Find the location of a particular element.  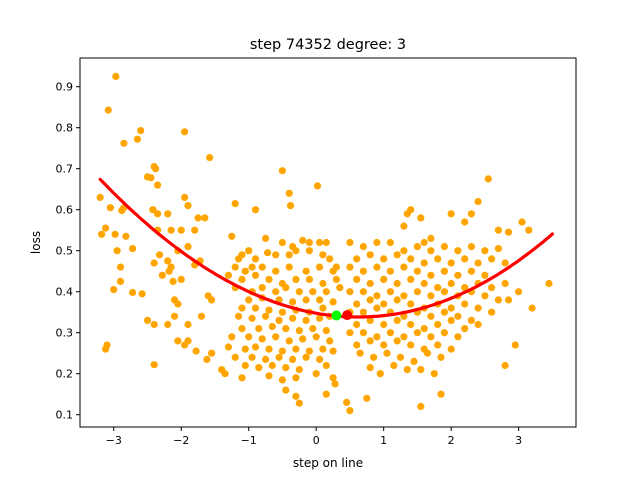

x-tick-label: 1 is located at coordinates (383, 440).